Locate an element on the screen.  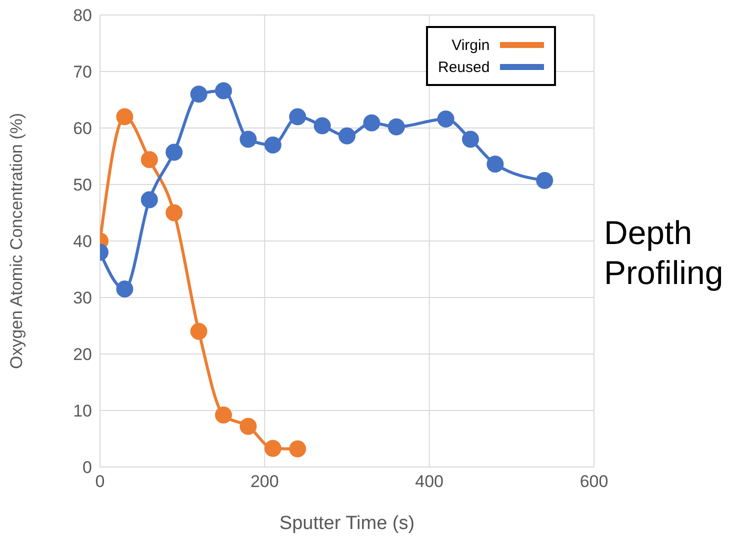
x-tick-label: 0 is located at coordinates (100, 482).